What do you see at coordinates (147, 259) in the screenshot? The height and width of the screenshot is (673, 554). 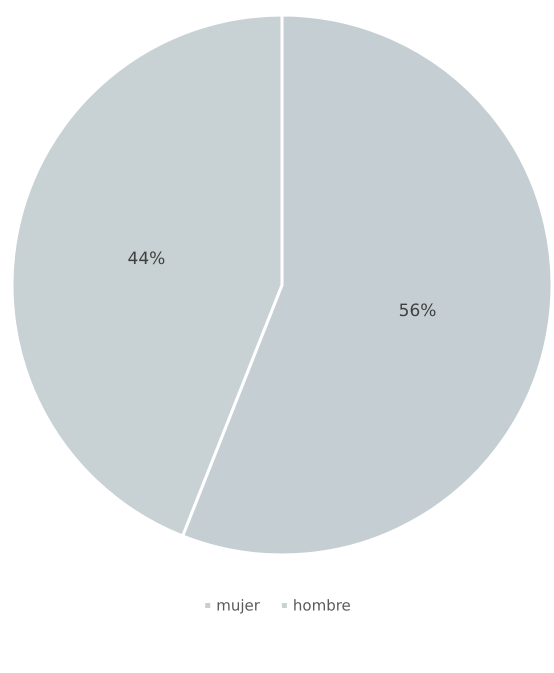 I see `data-label: 44%` at bounding box center [147, 259].